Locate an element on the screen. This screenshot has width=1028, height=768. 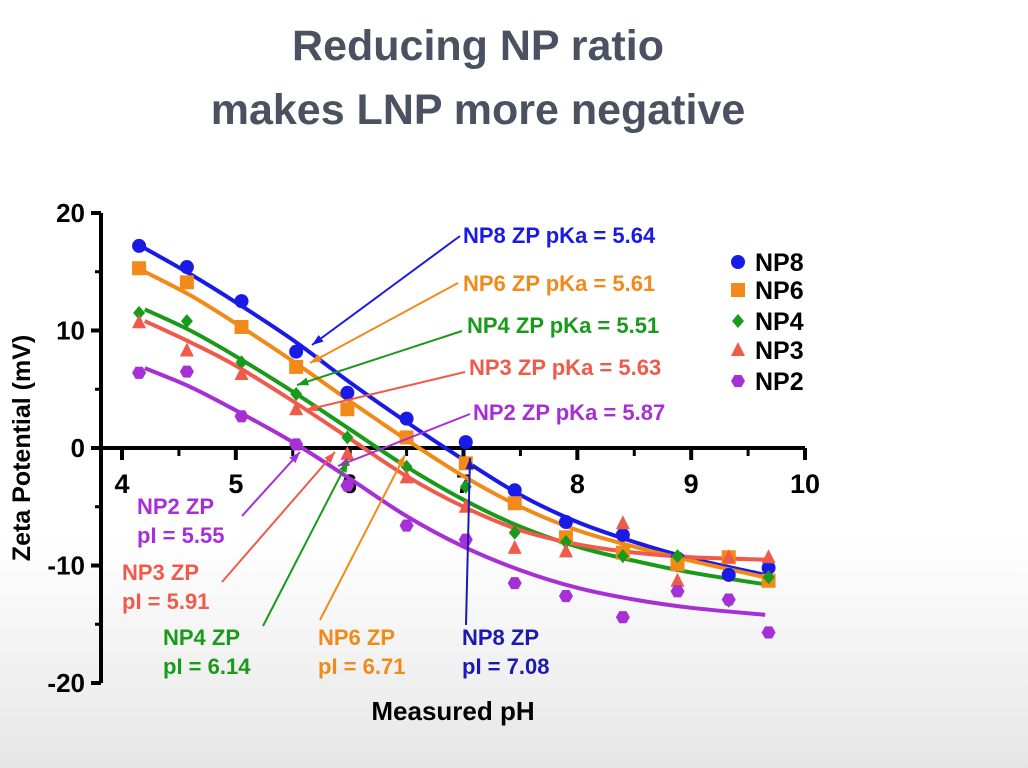
pi-arrow-np8-head is located at coordinates (469, 464).